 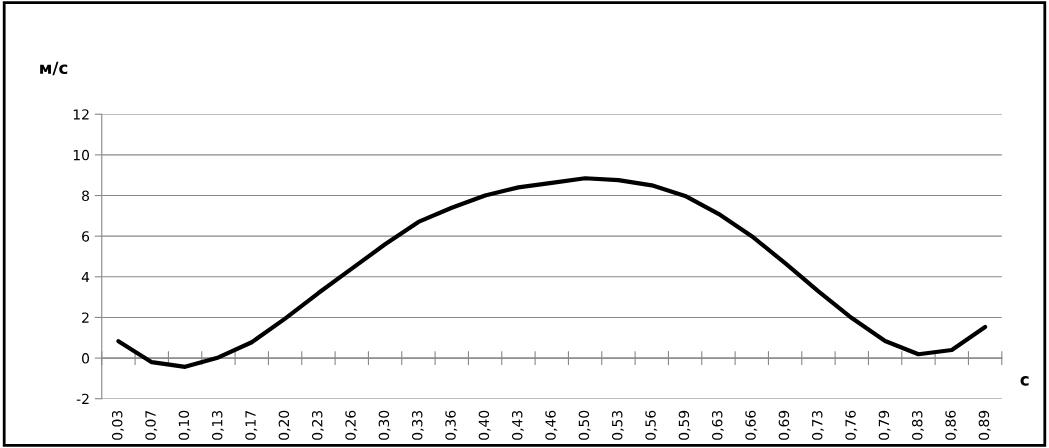 I want to click on x-tick-label: 0,59, so click(x=684, y=425).